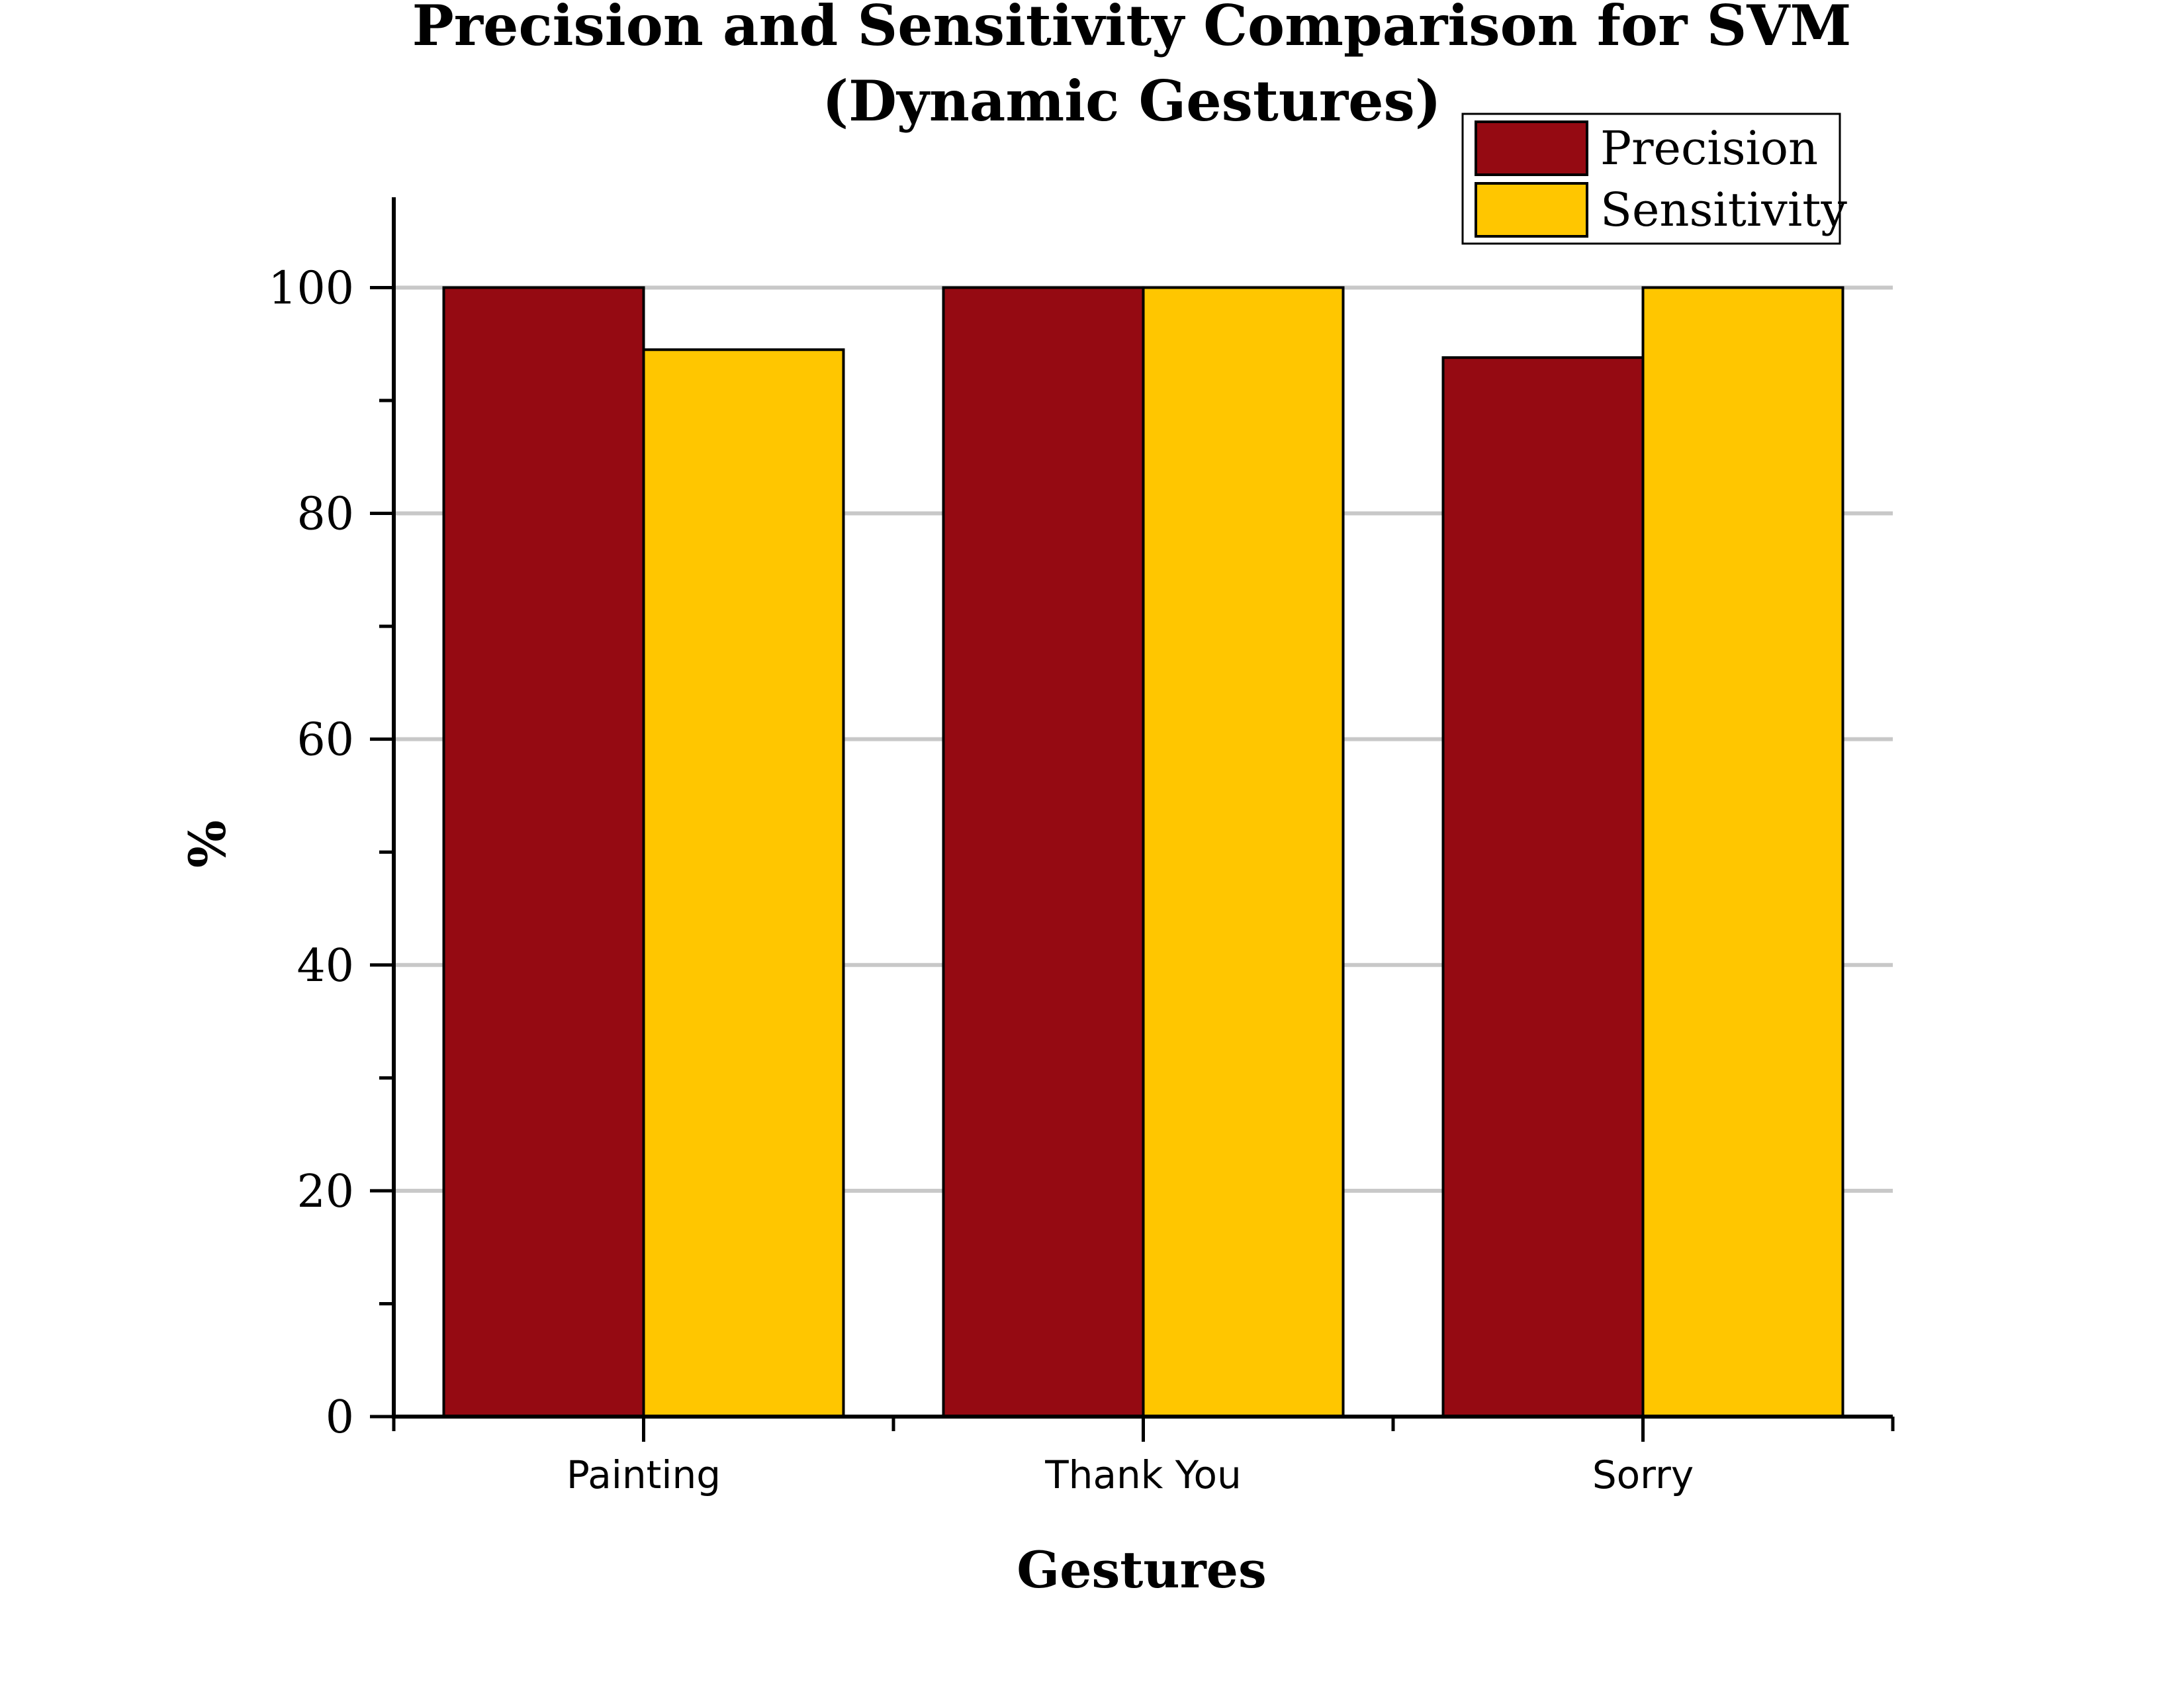  I want to click on y-tick-label: 20, so click(325, 1192).